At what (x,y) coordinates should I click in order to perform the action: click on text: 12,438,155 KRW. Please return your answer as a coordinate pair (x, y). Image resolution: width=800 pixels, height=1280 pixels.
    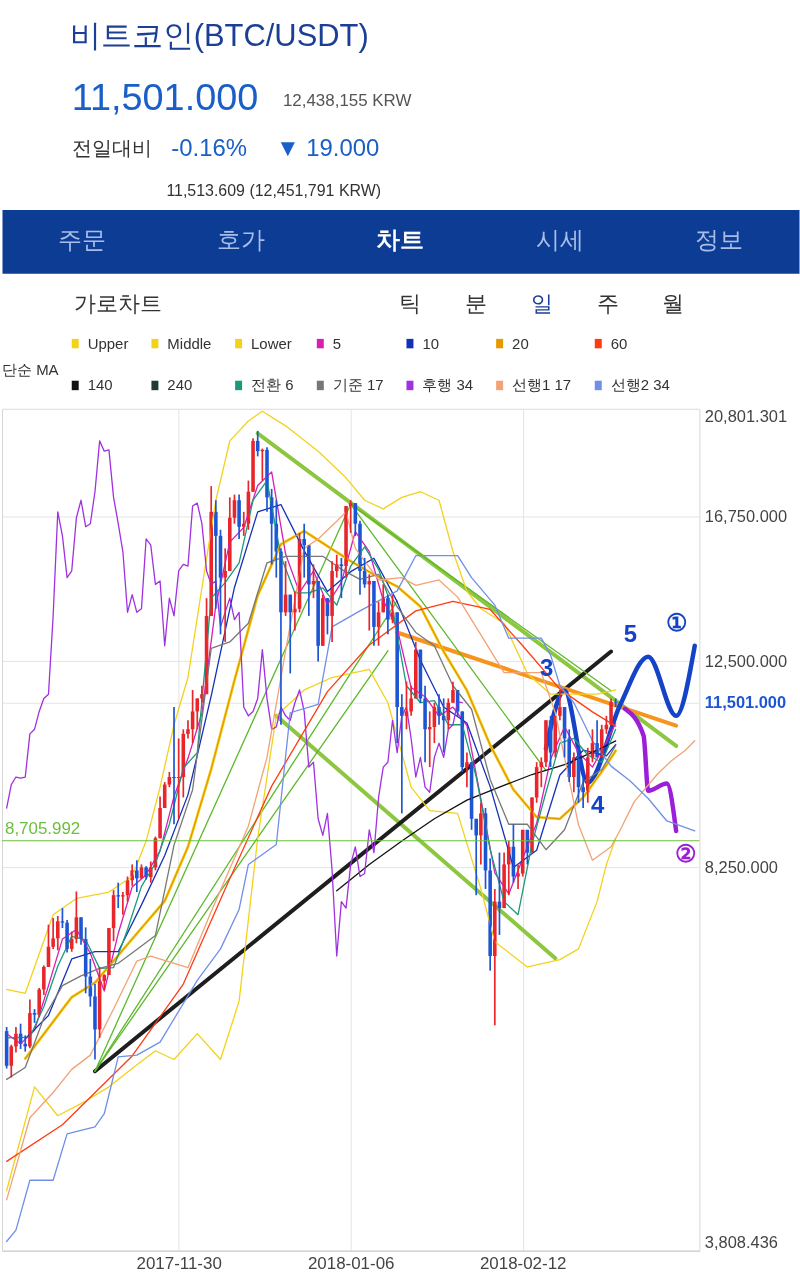
    Looking at the image, I should click on (347, 100).